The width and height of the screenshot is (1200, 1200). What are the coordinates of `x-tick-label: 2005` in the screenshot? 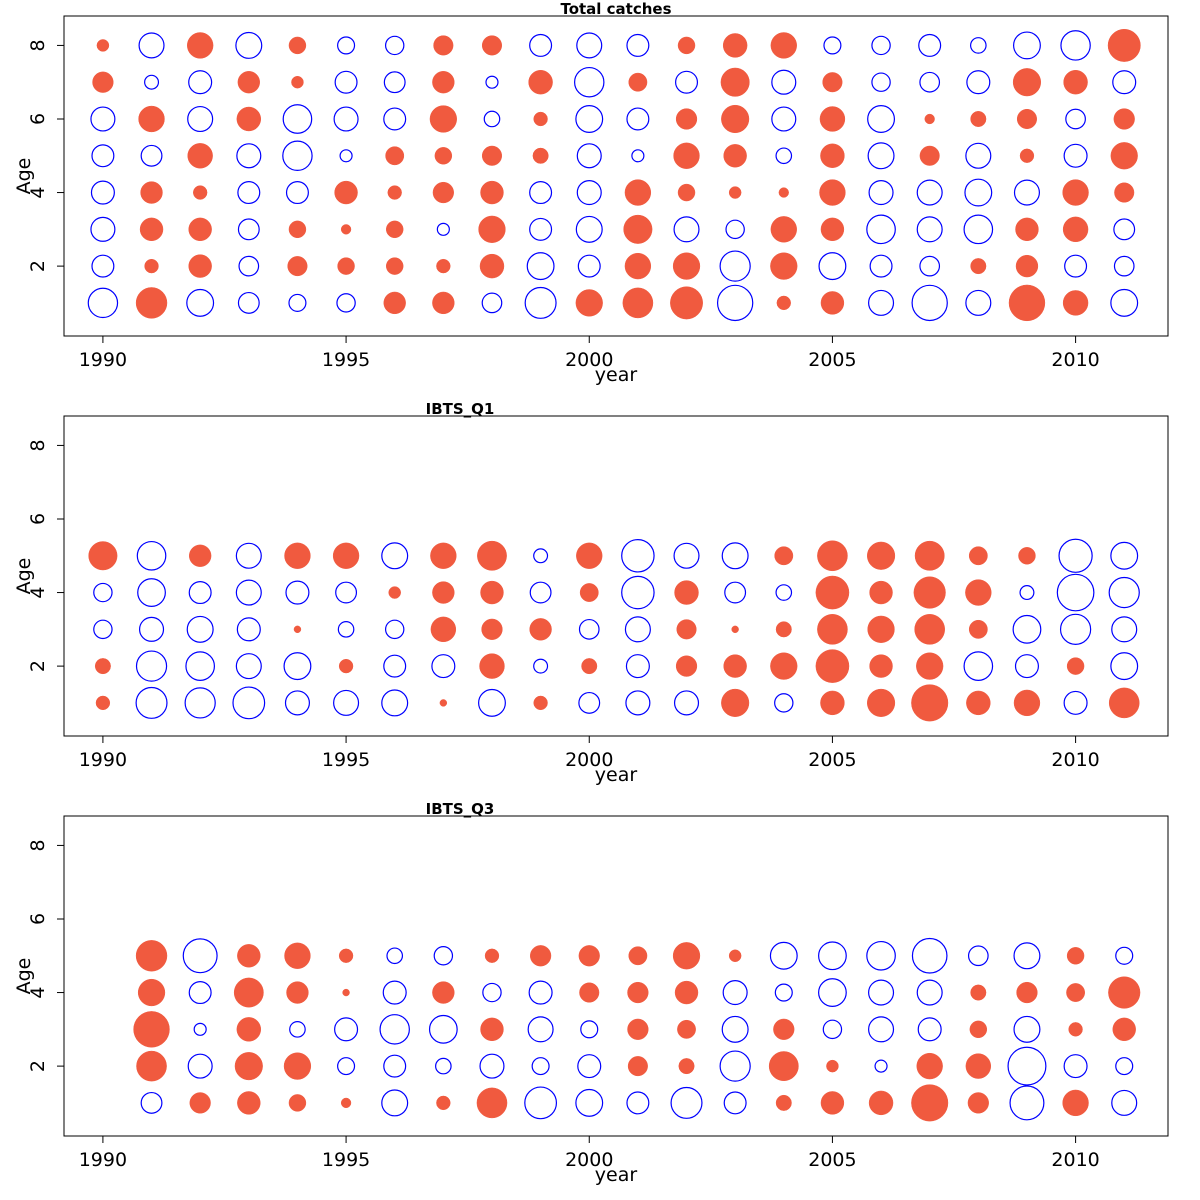 It's located at (832, 1160).